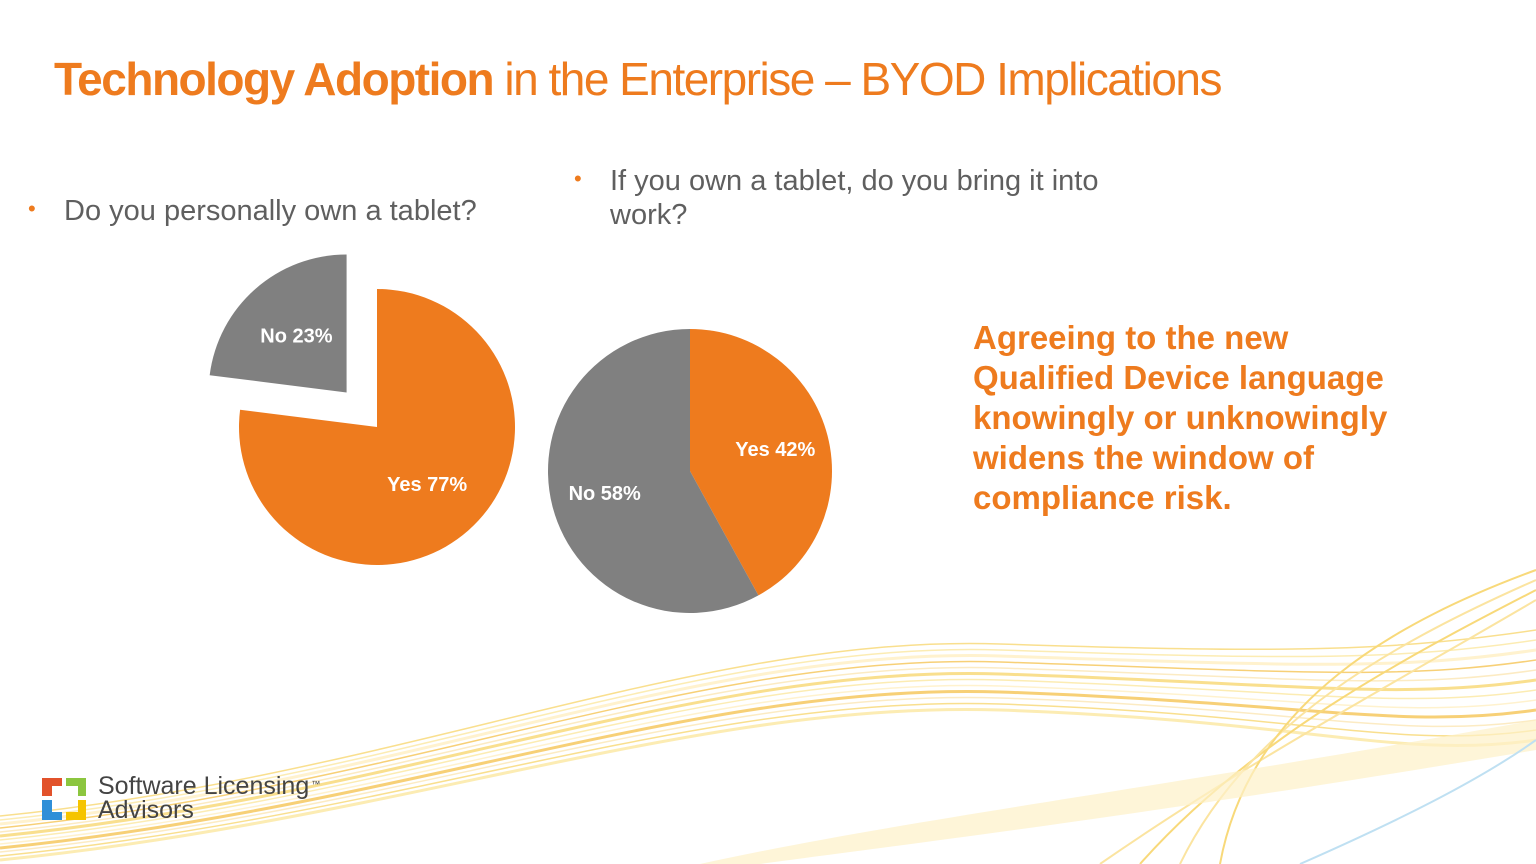 The height and width of the screenshot is (864, 1536). What do you see at coordinates (316, 784) in the screenshot?
I see `logo-tm: ™` at bounding box center [316, 784].